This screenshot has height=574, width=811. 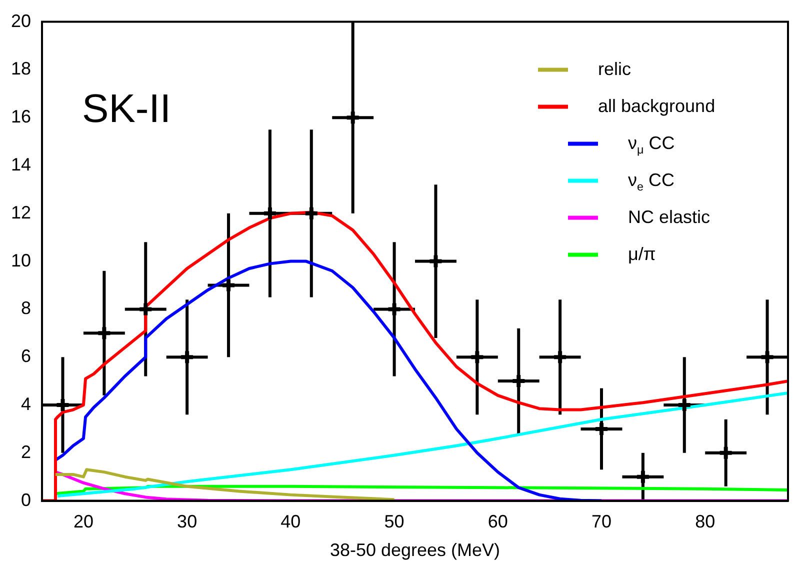 What do you see at coordinates (21, 212) in the screenshot?
I see `y-tick-label: 12` at bounding box center [21, 212].